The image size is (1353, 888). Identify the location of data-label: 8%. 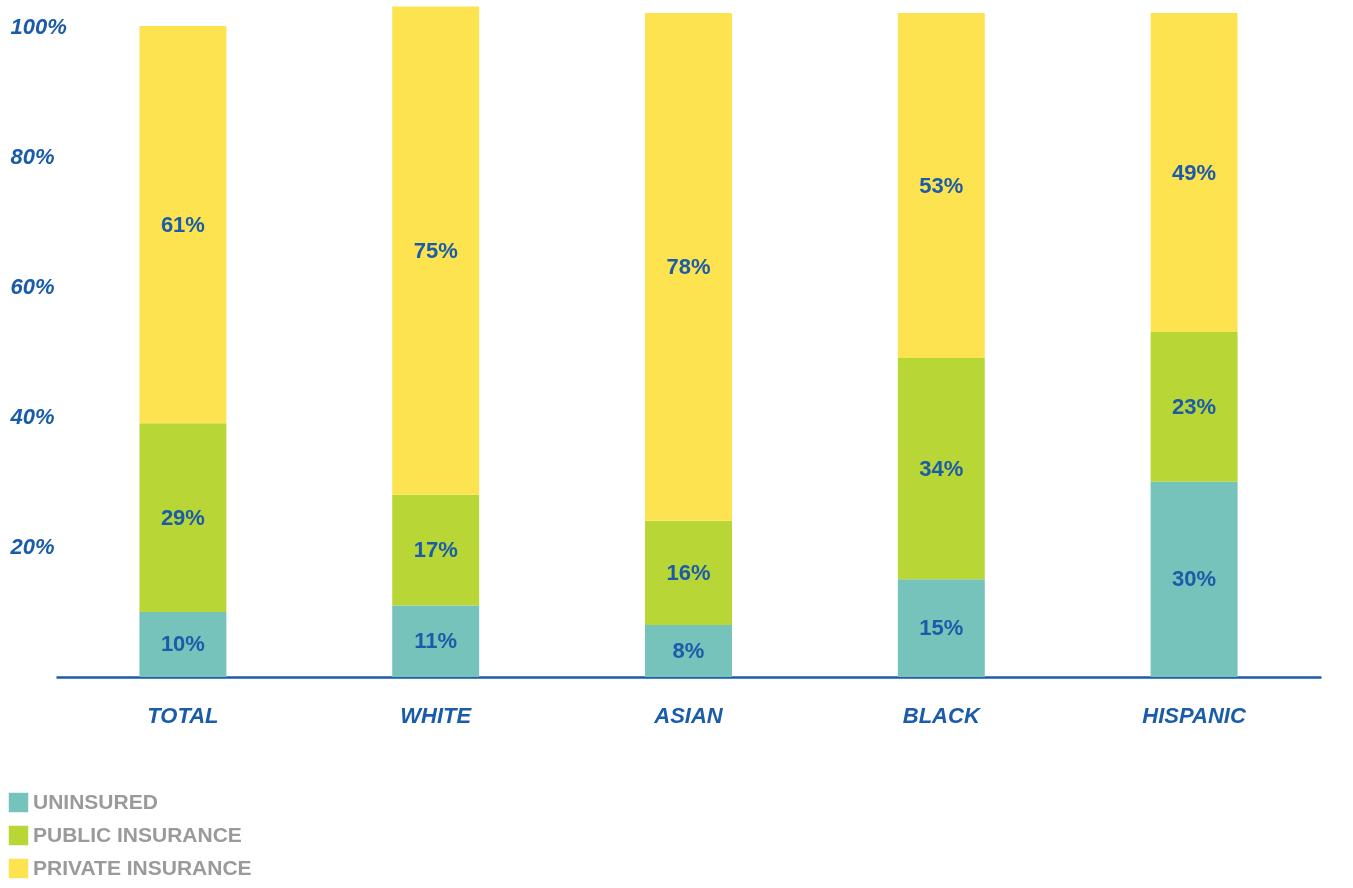
(688, 650).